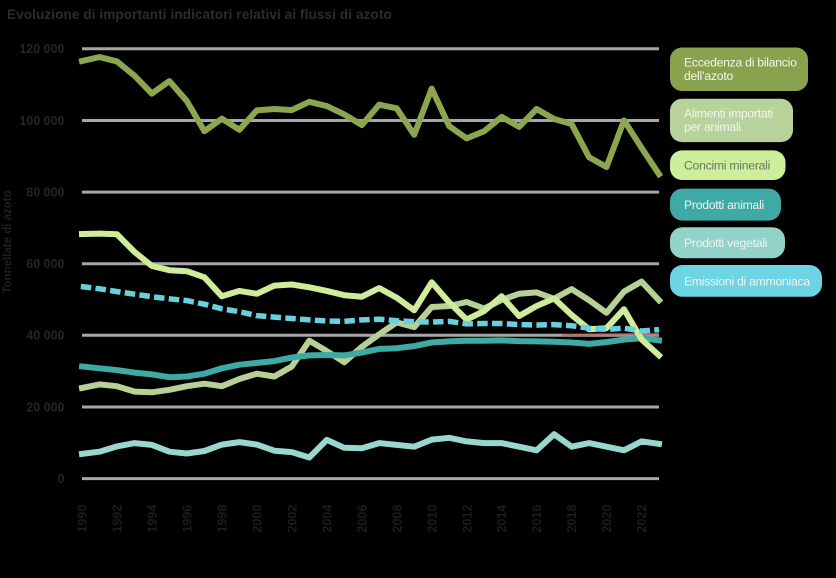 The image size is (836, 578). What do you see at coordinates (432, 519) in the screenshot?
I see `svg-text: 2010` at bounding box center [432, 519].